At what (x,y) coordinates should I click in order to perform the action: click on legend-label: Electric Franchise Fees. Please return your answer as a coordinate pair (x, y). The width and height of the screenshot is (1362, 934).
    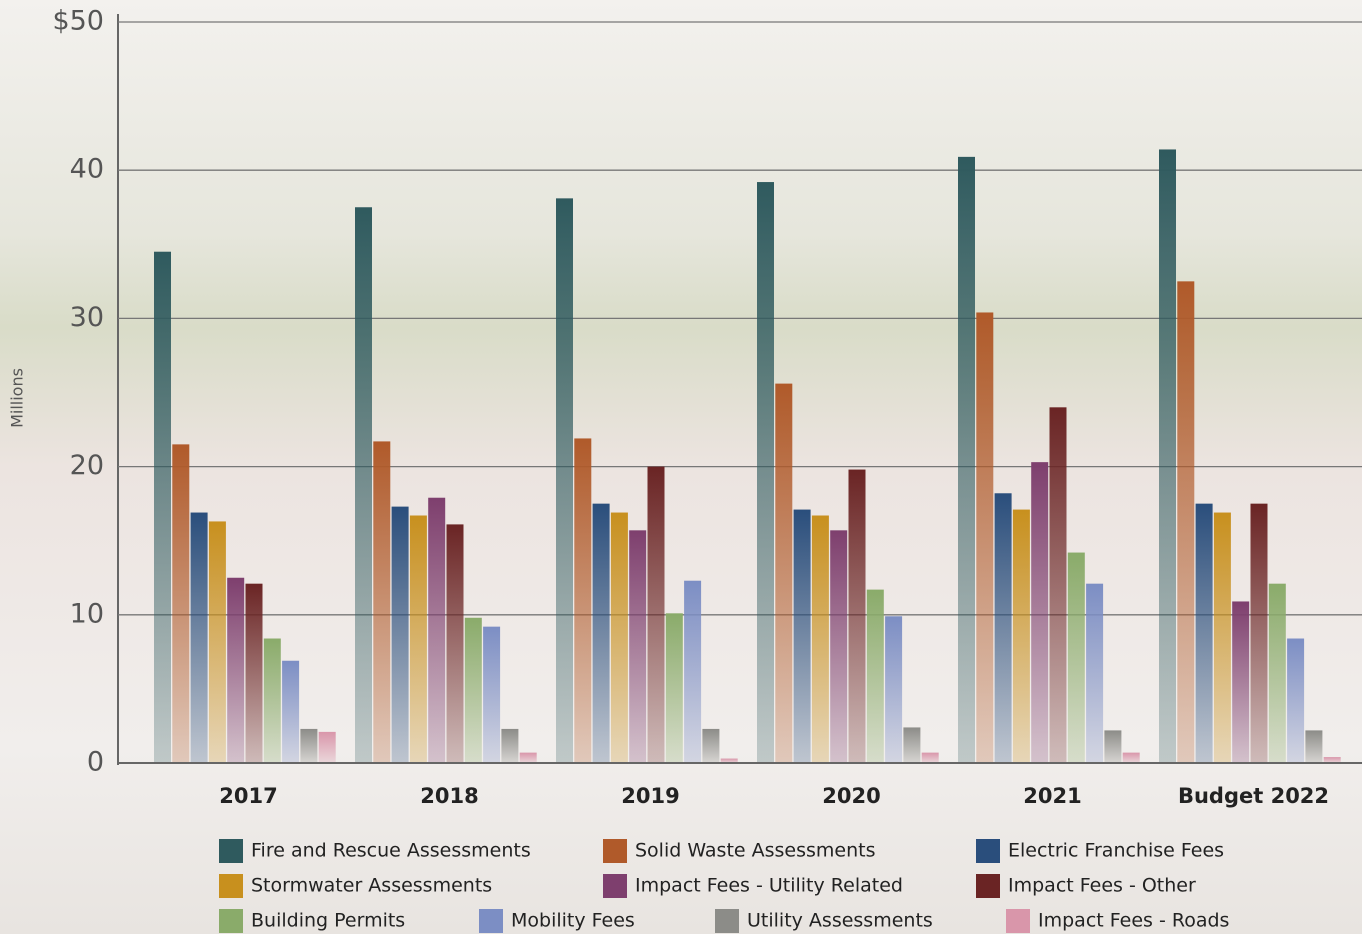
    Looking at the image, I should click on (1116, 851).